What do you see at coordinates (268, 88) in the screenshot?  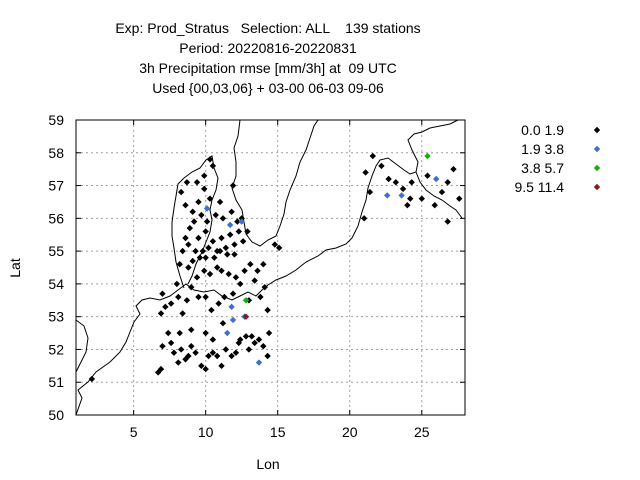 I see `title-line-4: Used {00,03,06} + 03-00 06-03 09-06` at bounding box center [268, 88].